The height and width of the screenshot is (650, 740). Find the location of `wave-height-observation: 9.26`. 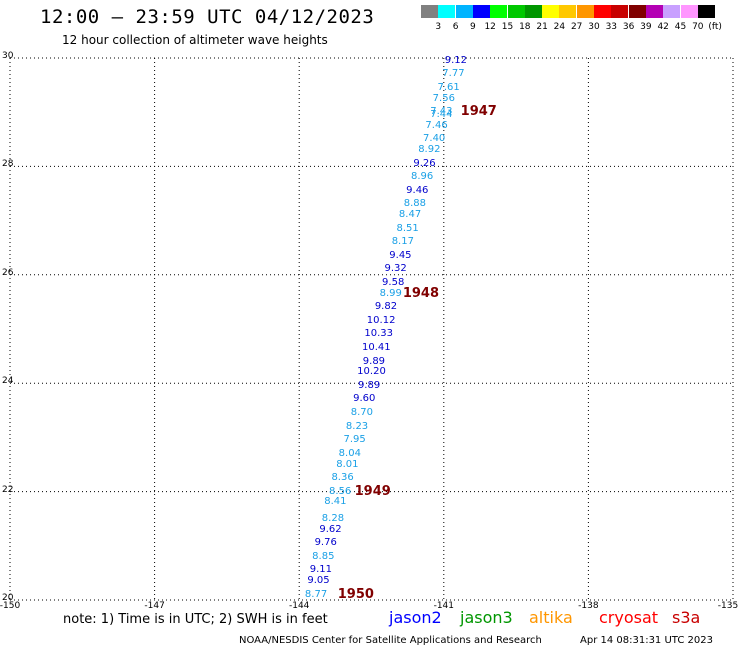

wave-height-observation: 9.26 is located at coordinates (424, 163).